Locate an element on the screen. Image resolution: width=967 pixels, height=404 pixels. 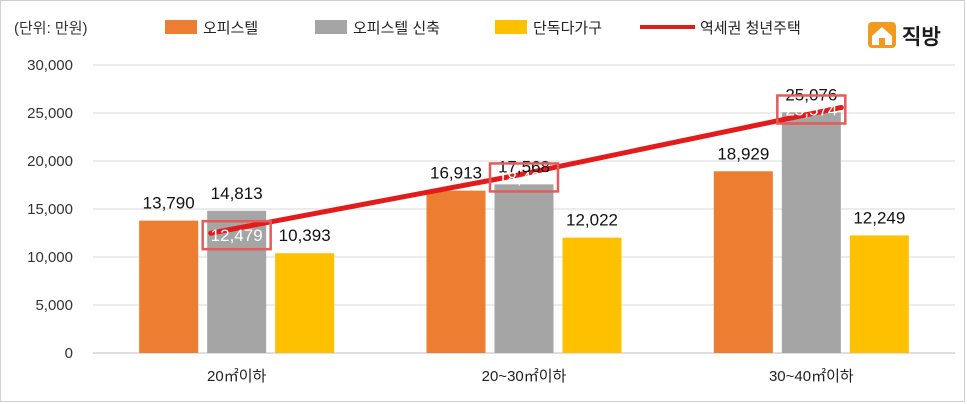
legend-label: 단독다가구 is located at coordinates (567, 28).